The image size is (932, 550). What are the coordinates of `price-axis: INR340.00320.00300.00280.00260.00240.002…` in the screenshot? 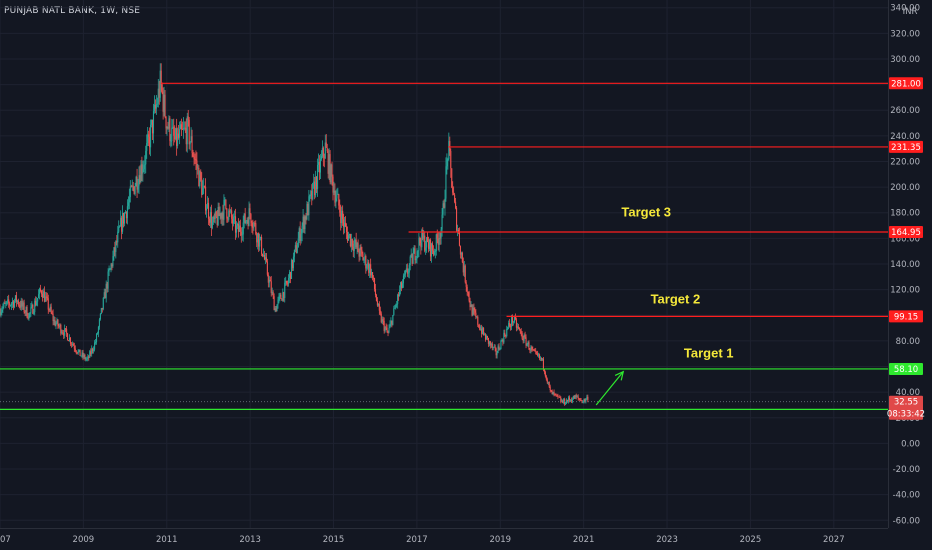 It's located at (909, 275).